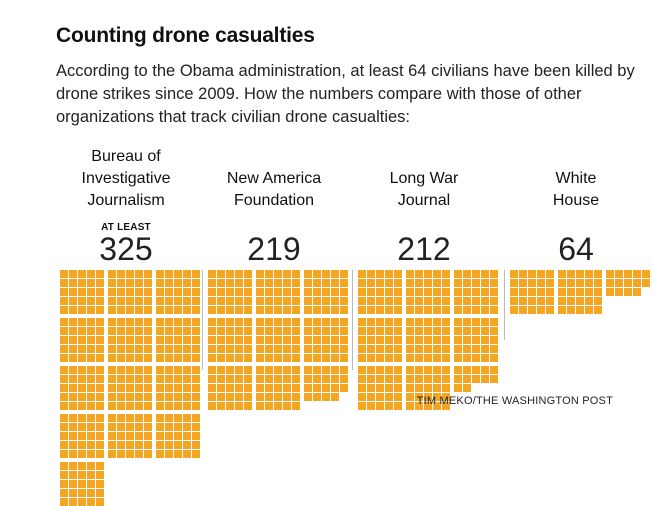  Describe the element at coordinates (576, 249) in the screenshot. I see `count-value: 64` at that location.